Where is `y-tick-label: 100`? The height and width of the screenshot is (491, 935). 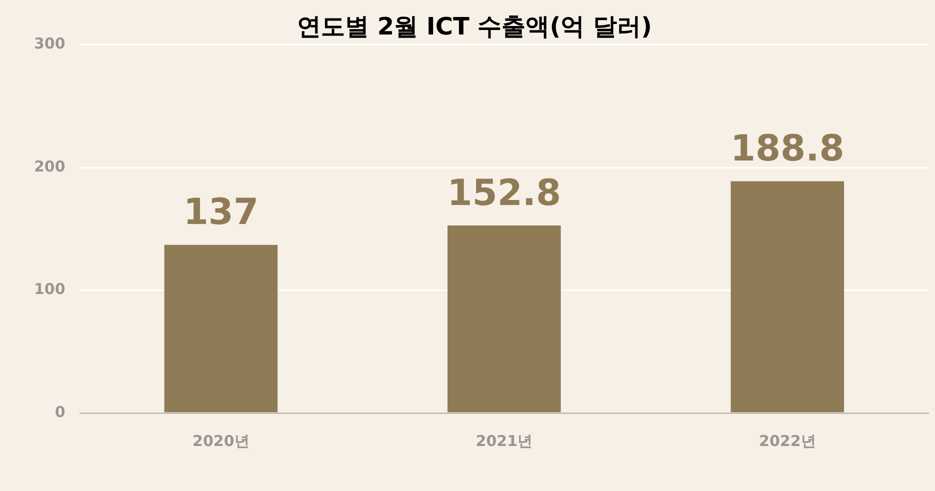
y-tick-label: 100 is located at coordinates (50, 289).